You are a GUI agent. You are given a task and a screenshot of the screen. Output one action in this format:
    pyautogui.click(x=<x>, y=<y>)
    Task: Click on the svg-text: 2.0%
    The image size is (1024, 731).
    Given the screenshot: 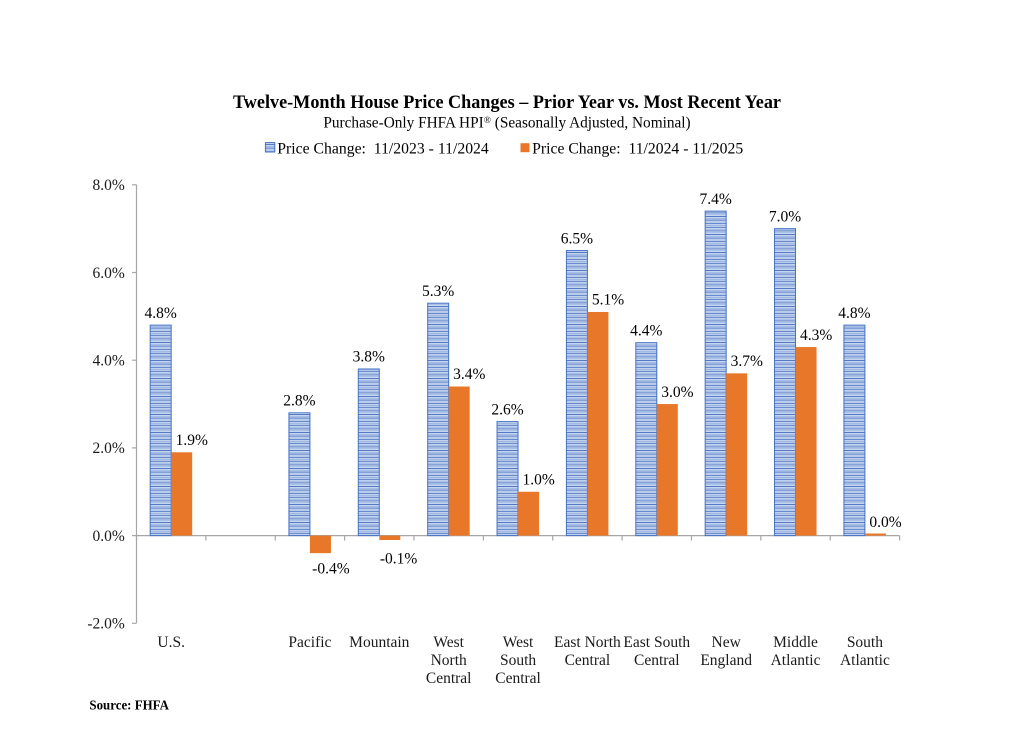 What is the action you would take?
    pyautogui.click(x=109, y=448)
    